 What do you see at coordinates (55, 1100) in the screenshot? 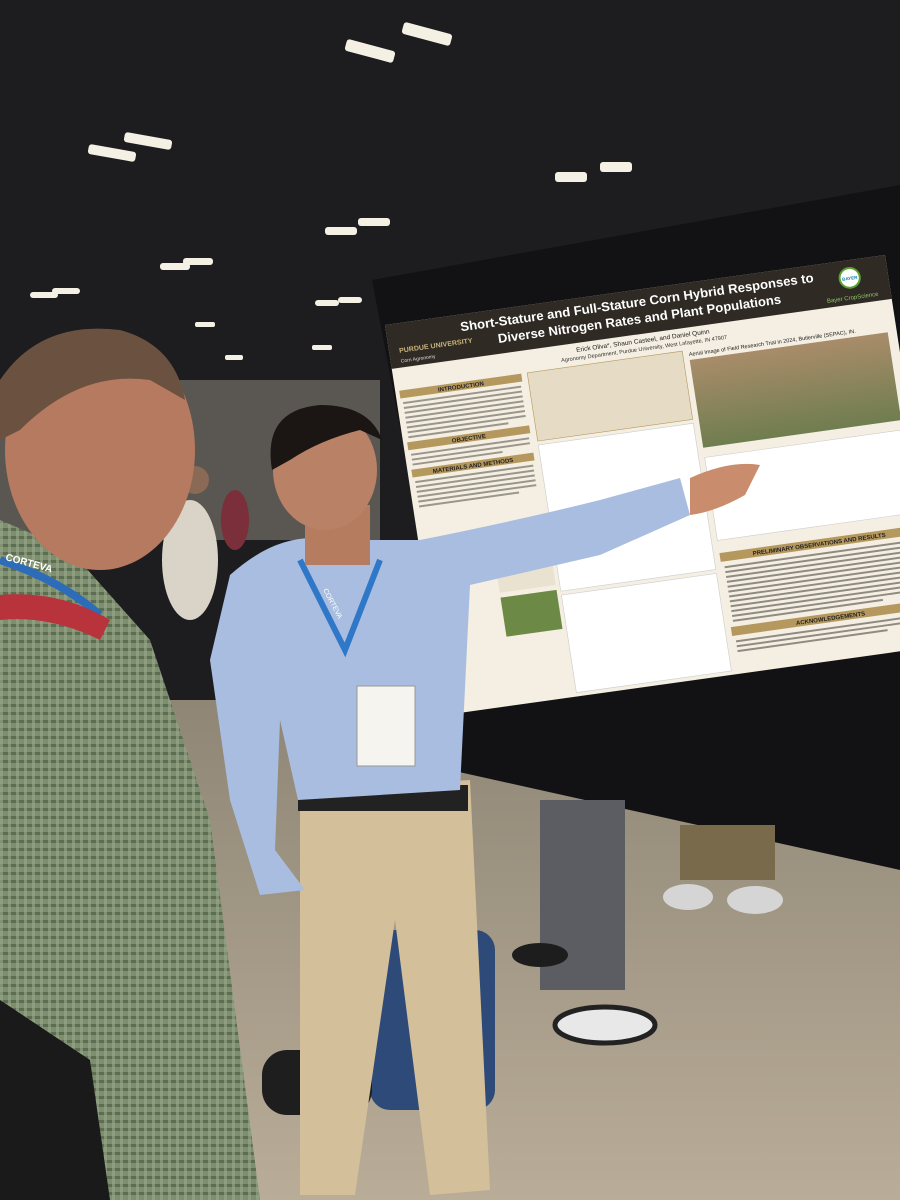
I see `backpack` at bounding box center [55, 1100].